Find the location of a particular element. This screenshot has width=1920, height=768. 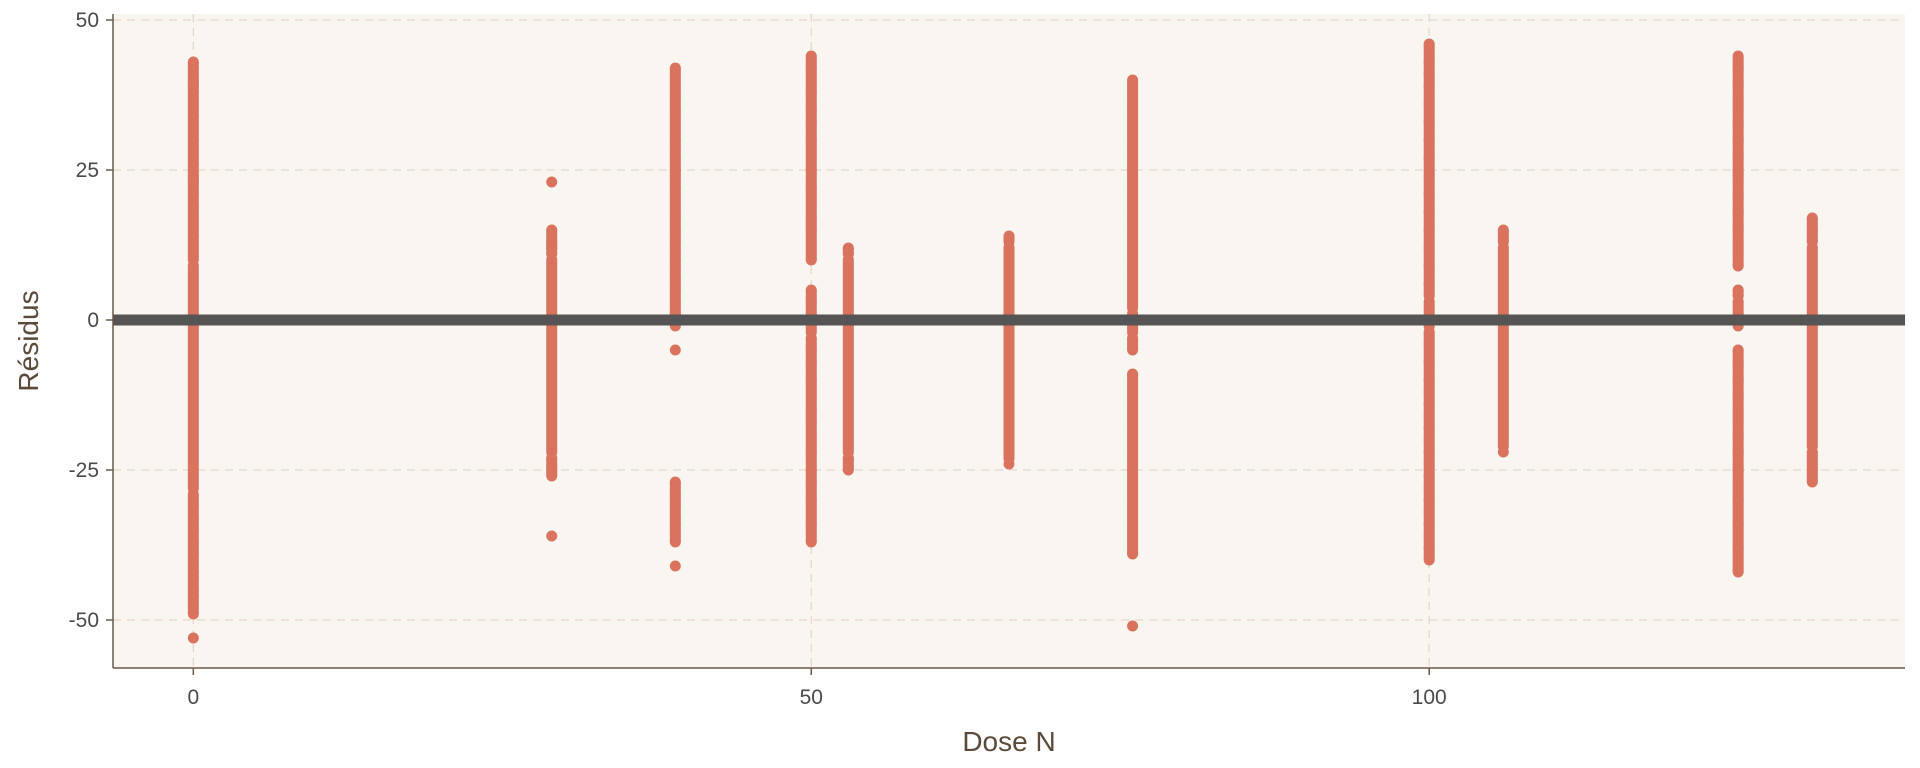

y-tick-label: 0 is located at coordinates (93, 320).